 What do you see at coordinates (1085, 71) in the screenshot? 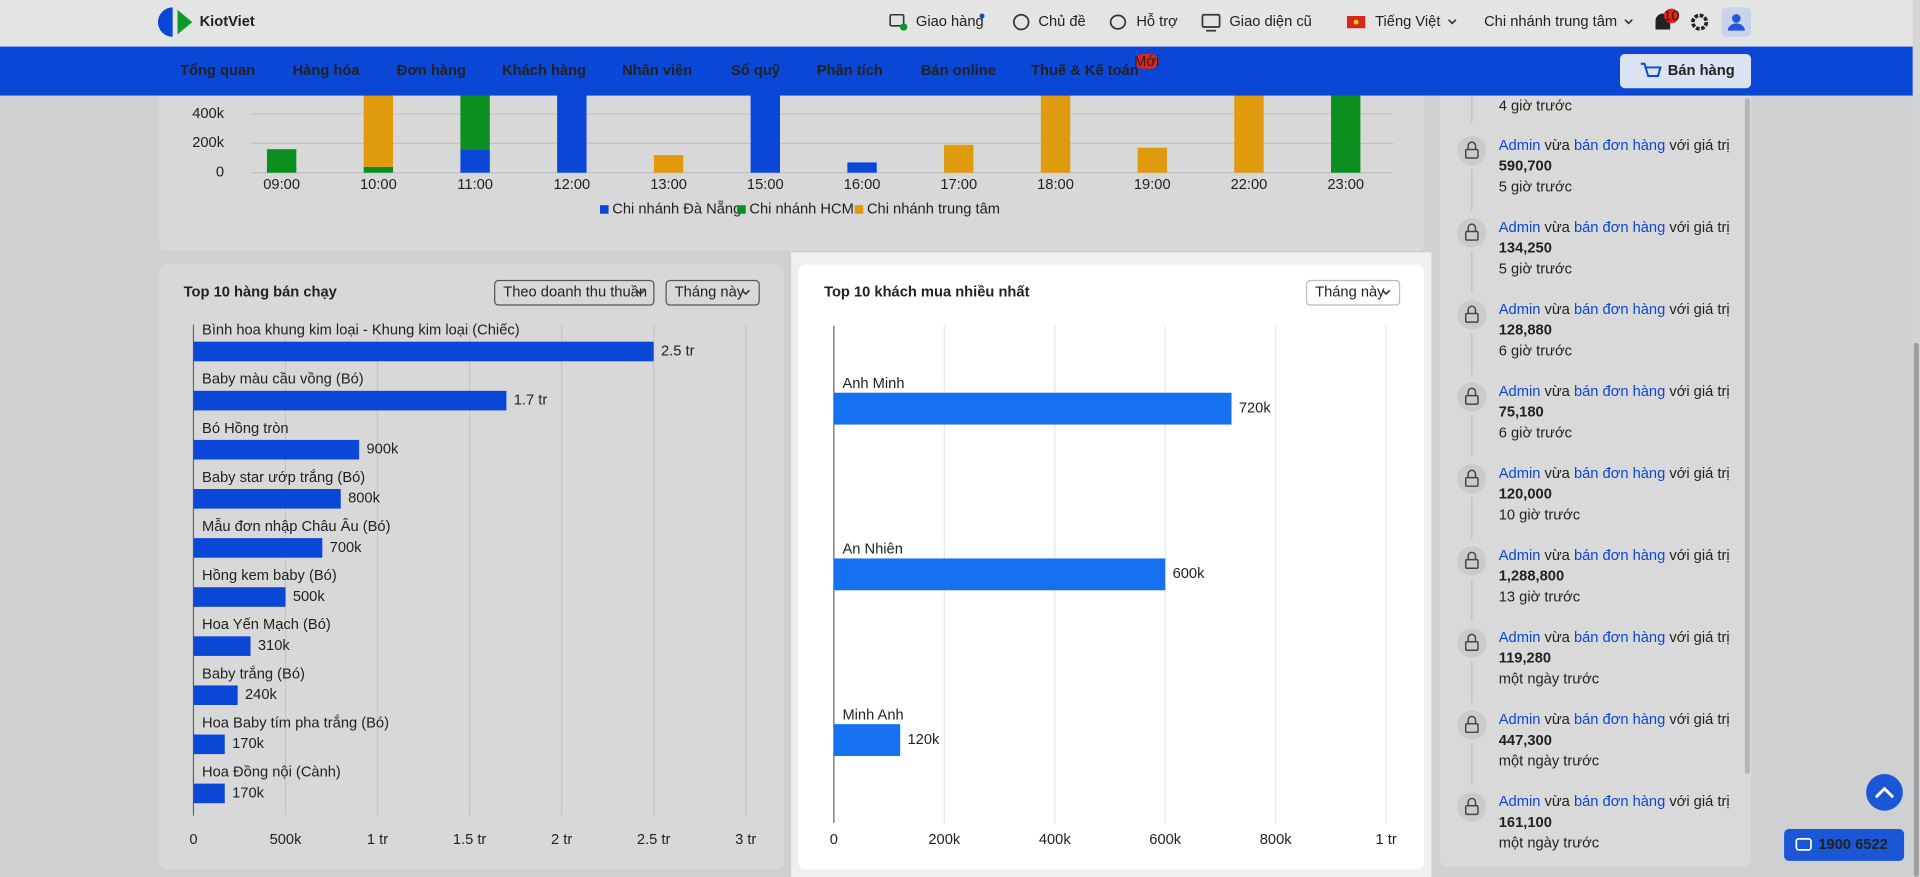
I see `nav-item: Thuế & Kế toán` at bounding box center [1085, 71].